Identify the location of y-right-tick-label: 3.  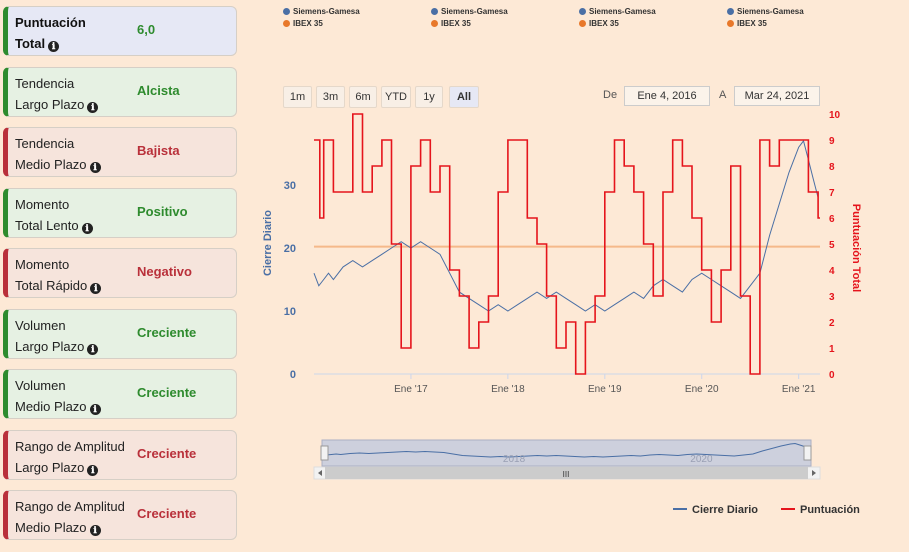
(832, 297).